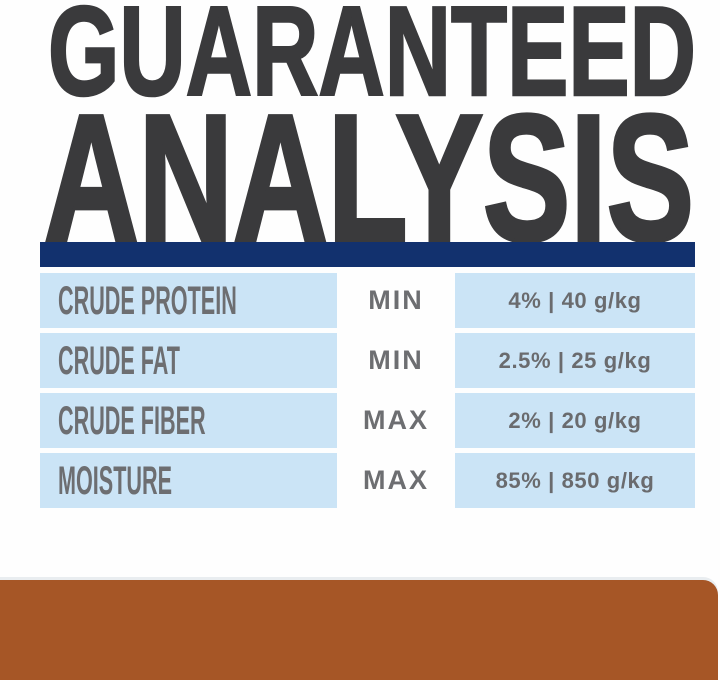  What do you see at coordinates (115, 480) in the screenshot?
I see `nutrient-label: MOISTURE` at bounding box center [115, 480].